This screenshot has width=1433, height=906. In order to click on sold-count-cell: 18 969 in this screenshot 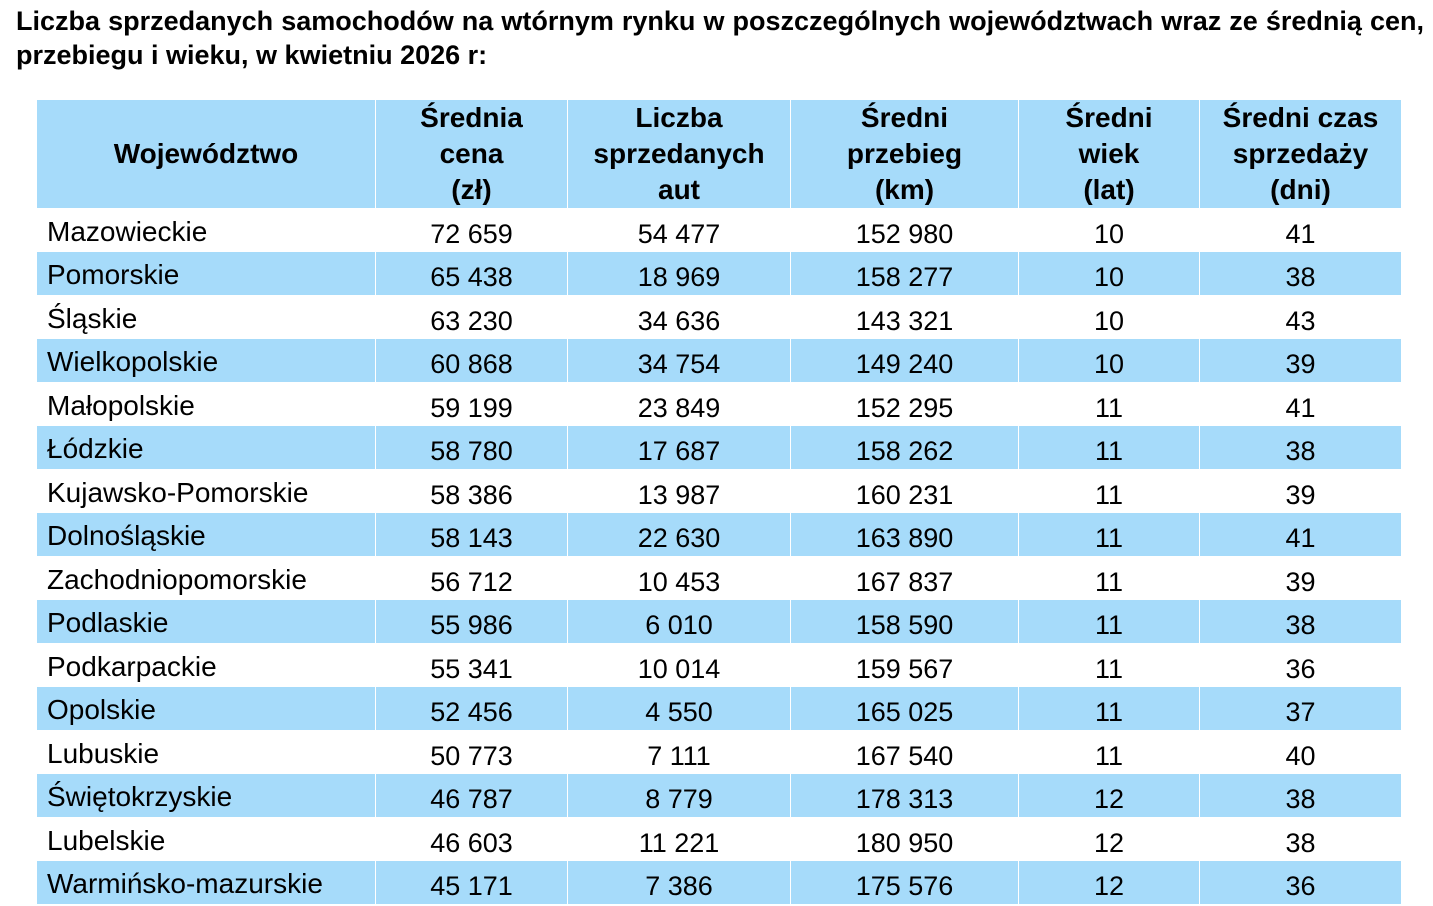, I will do `click(679, 273)`.